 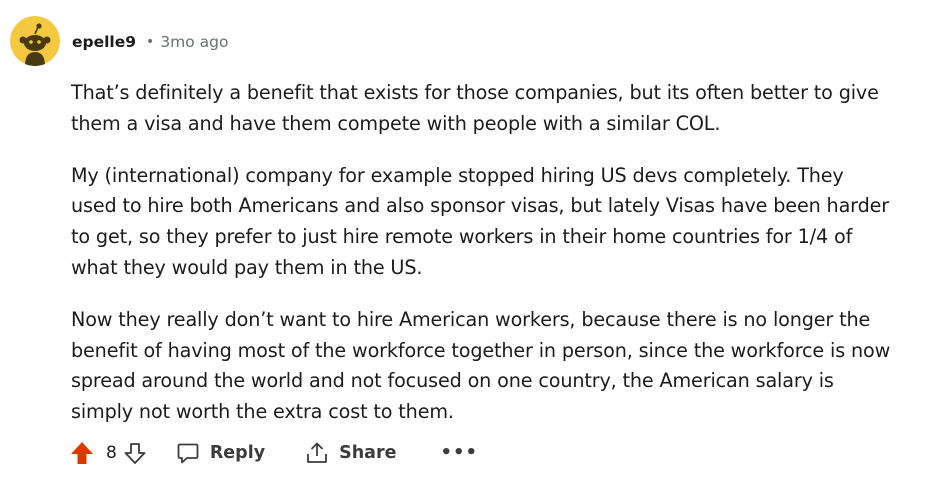 I want to click on reply-button: Reply, so click(x=220, y=453).